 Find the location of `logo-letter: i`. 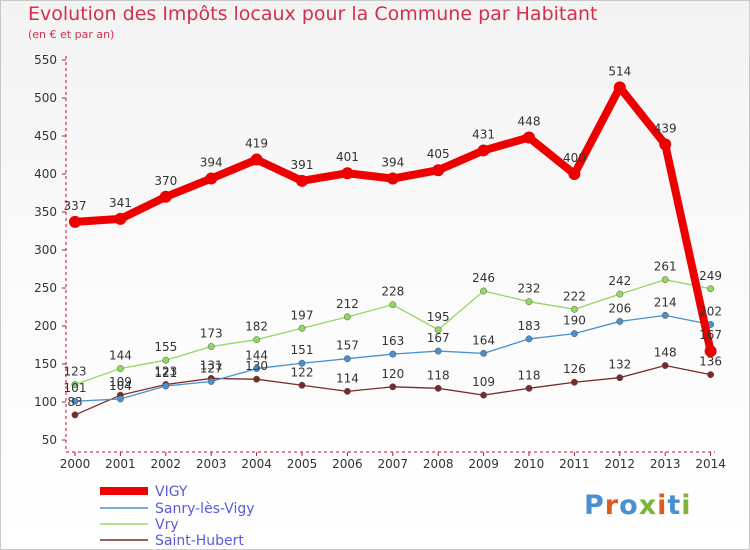

logo-letter: i is located at coordinates (662, 505).